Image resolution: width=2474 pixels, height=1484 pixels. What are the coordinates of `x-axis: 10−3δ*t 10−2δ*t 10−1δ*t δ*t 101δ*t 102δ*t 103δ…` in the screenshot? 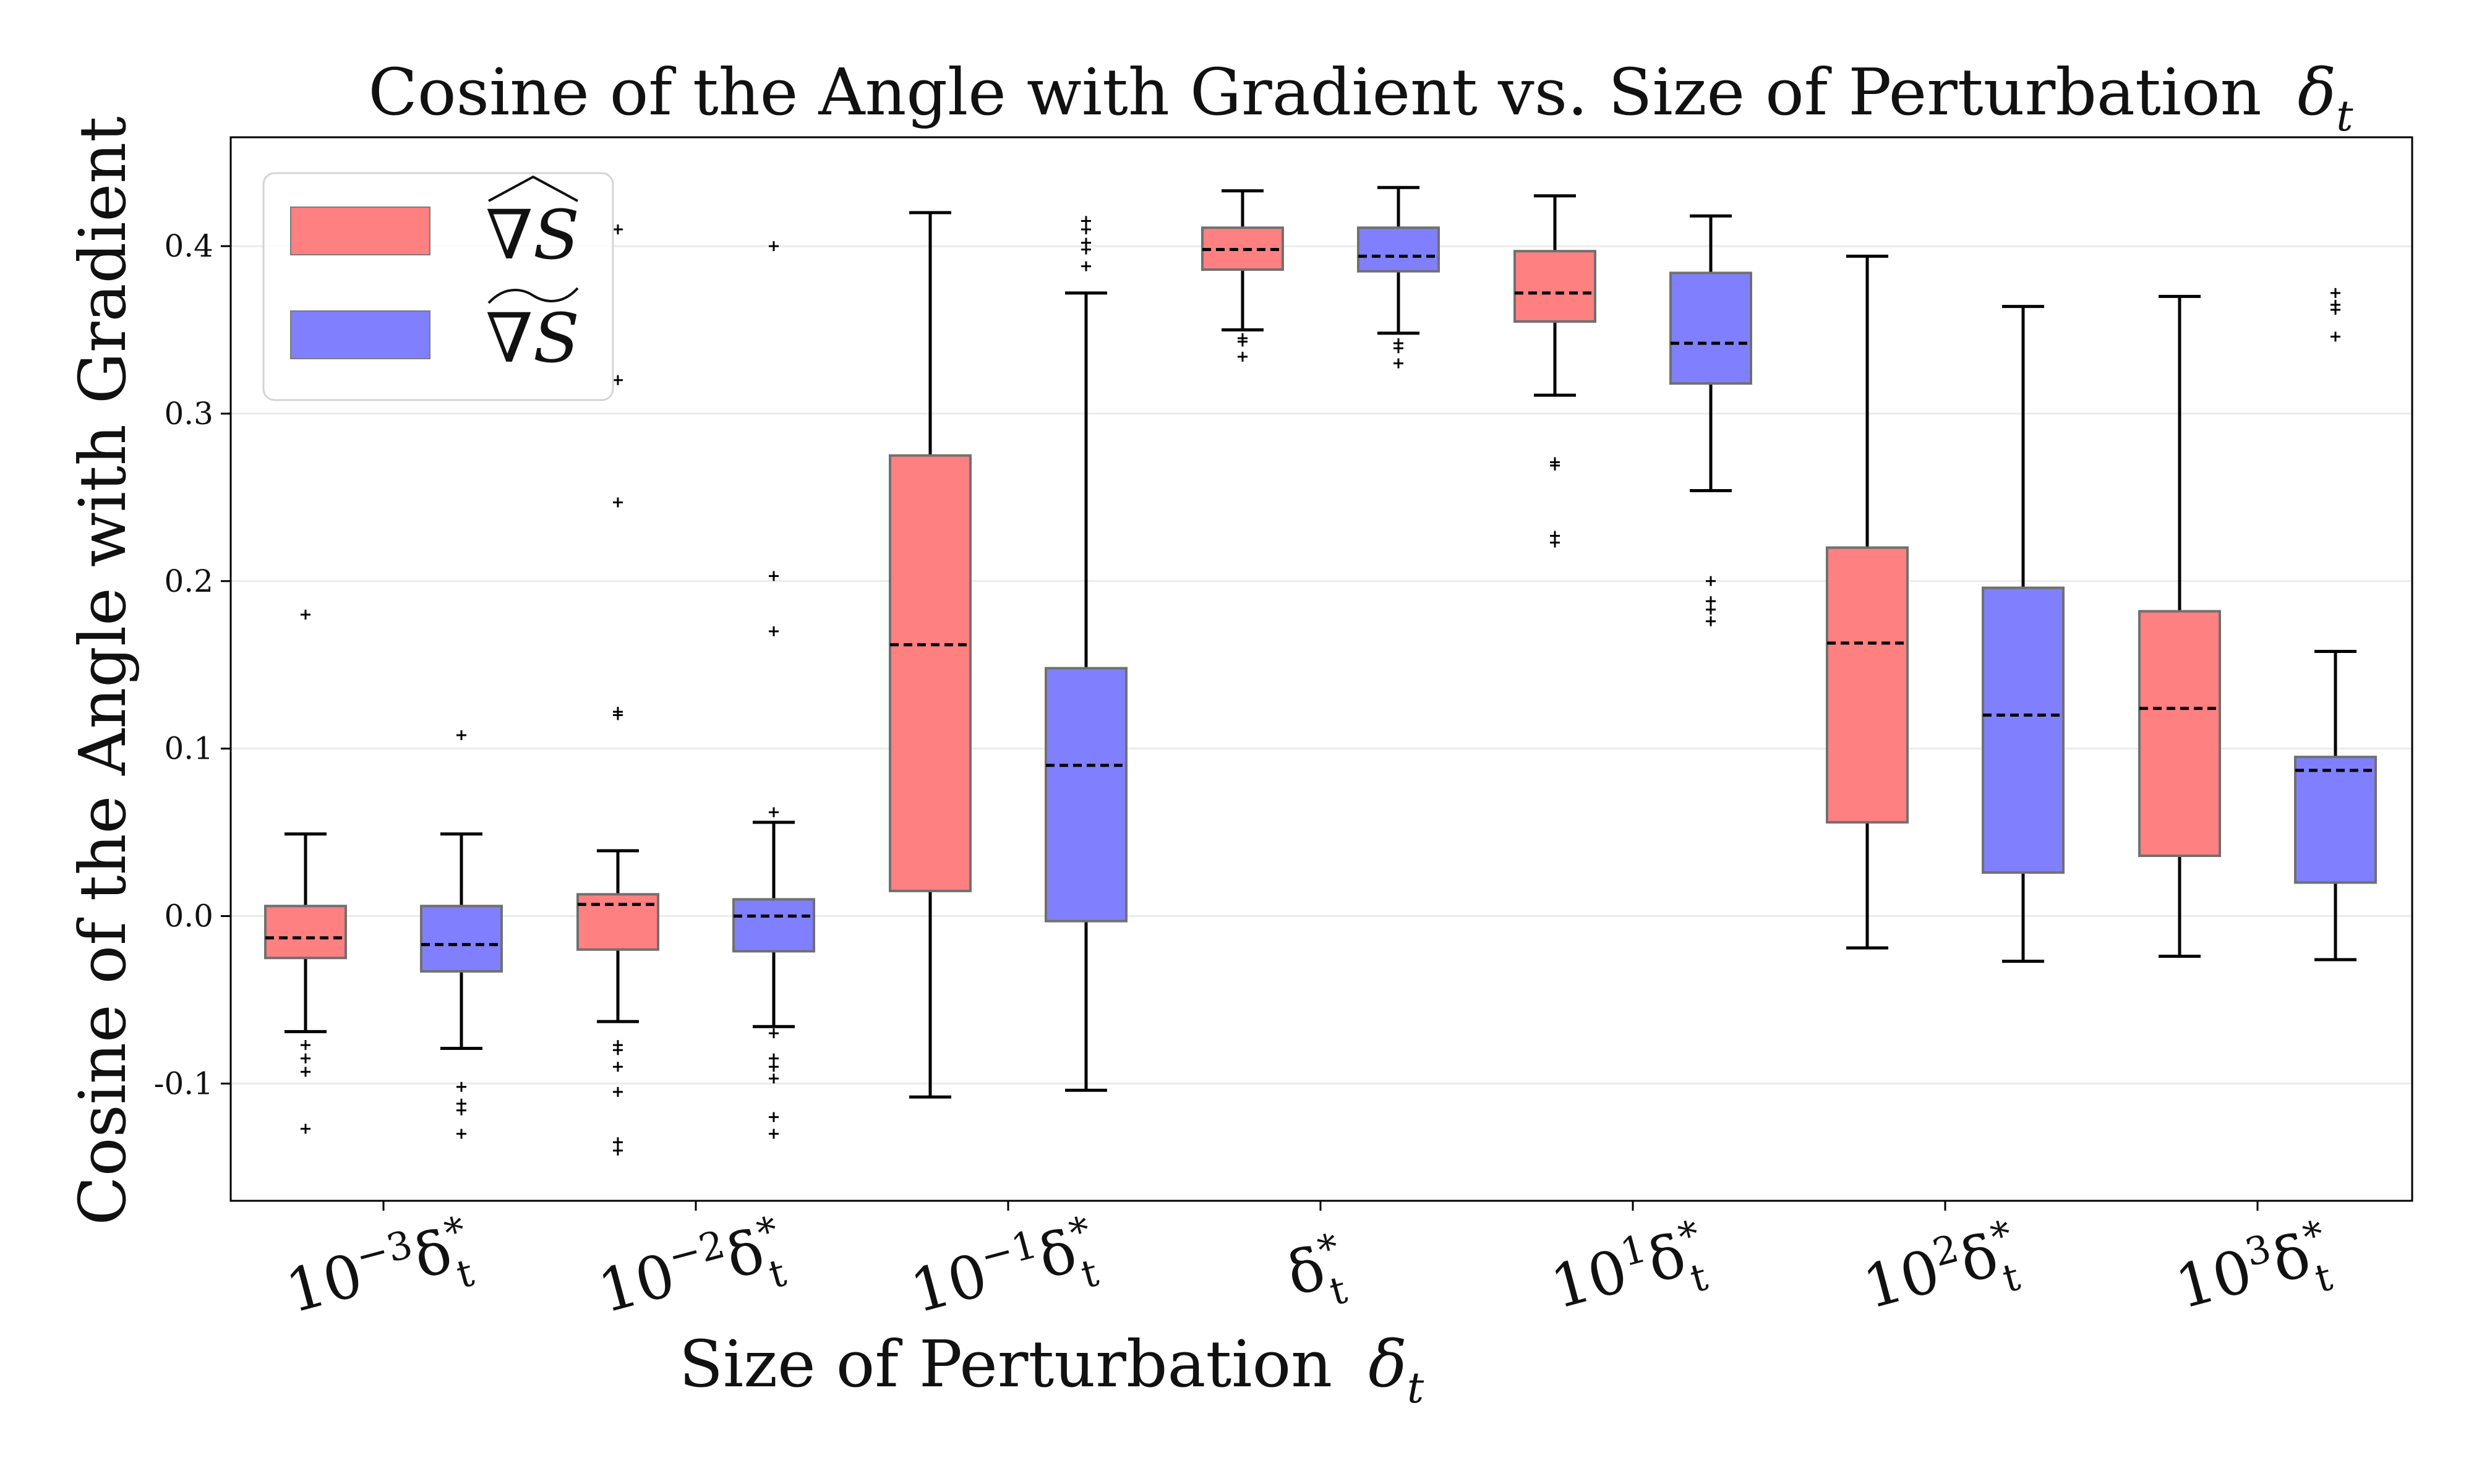 It's located at (1309, 1271).